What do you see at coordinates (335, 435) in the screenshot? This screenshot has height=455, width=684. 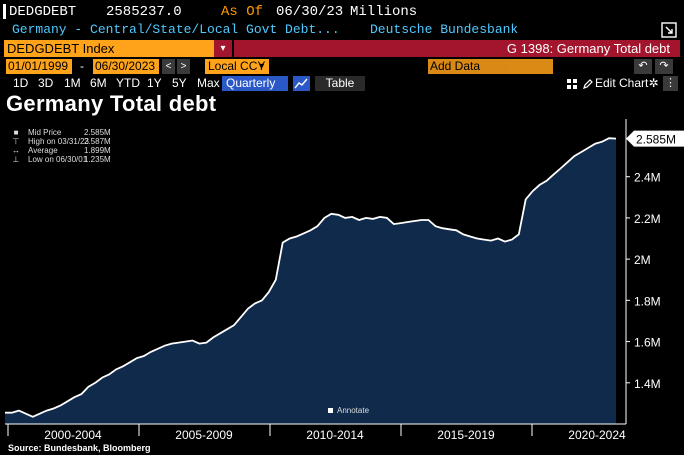 I see `x-tick-label: 2010-2014` at bounding box center [335, 435].